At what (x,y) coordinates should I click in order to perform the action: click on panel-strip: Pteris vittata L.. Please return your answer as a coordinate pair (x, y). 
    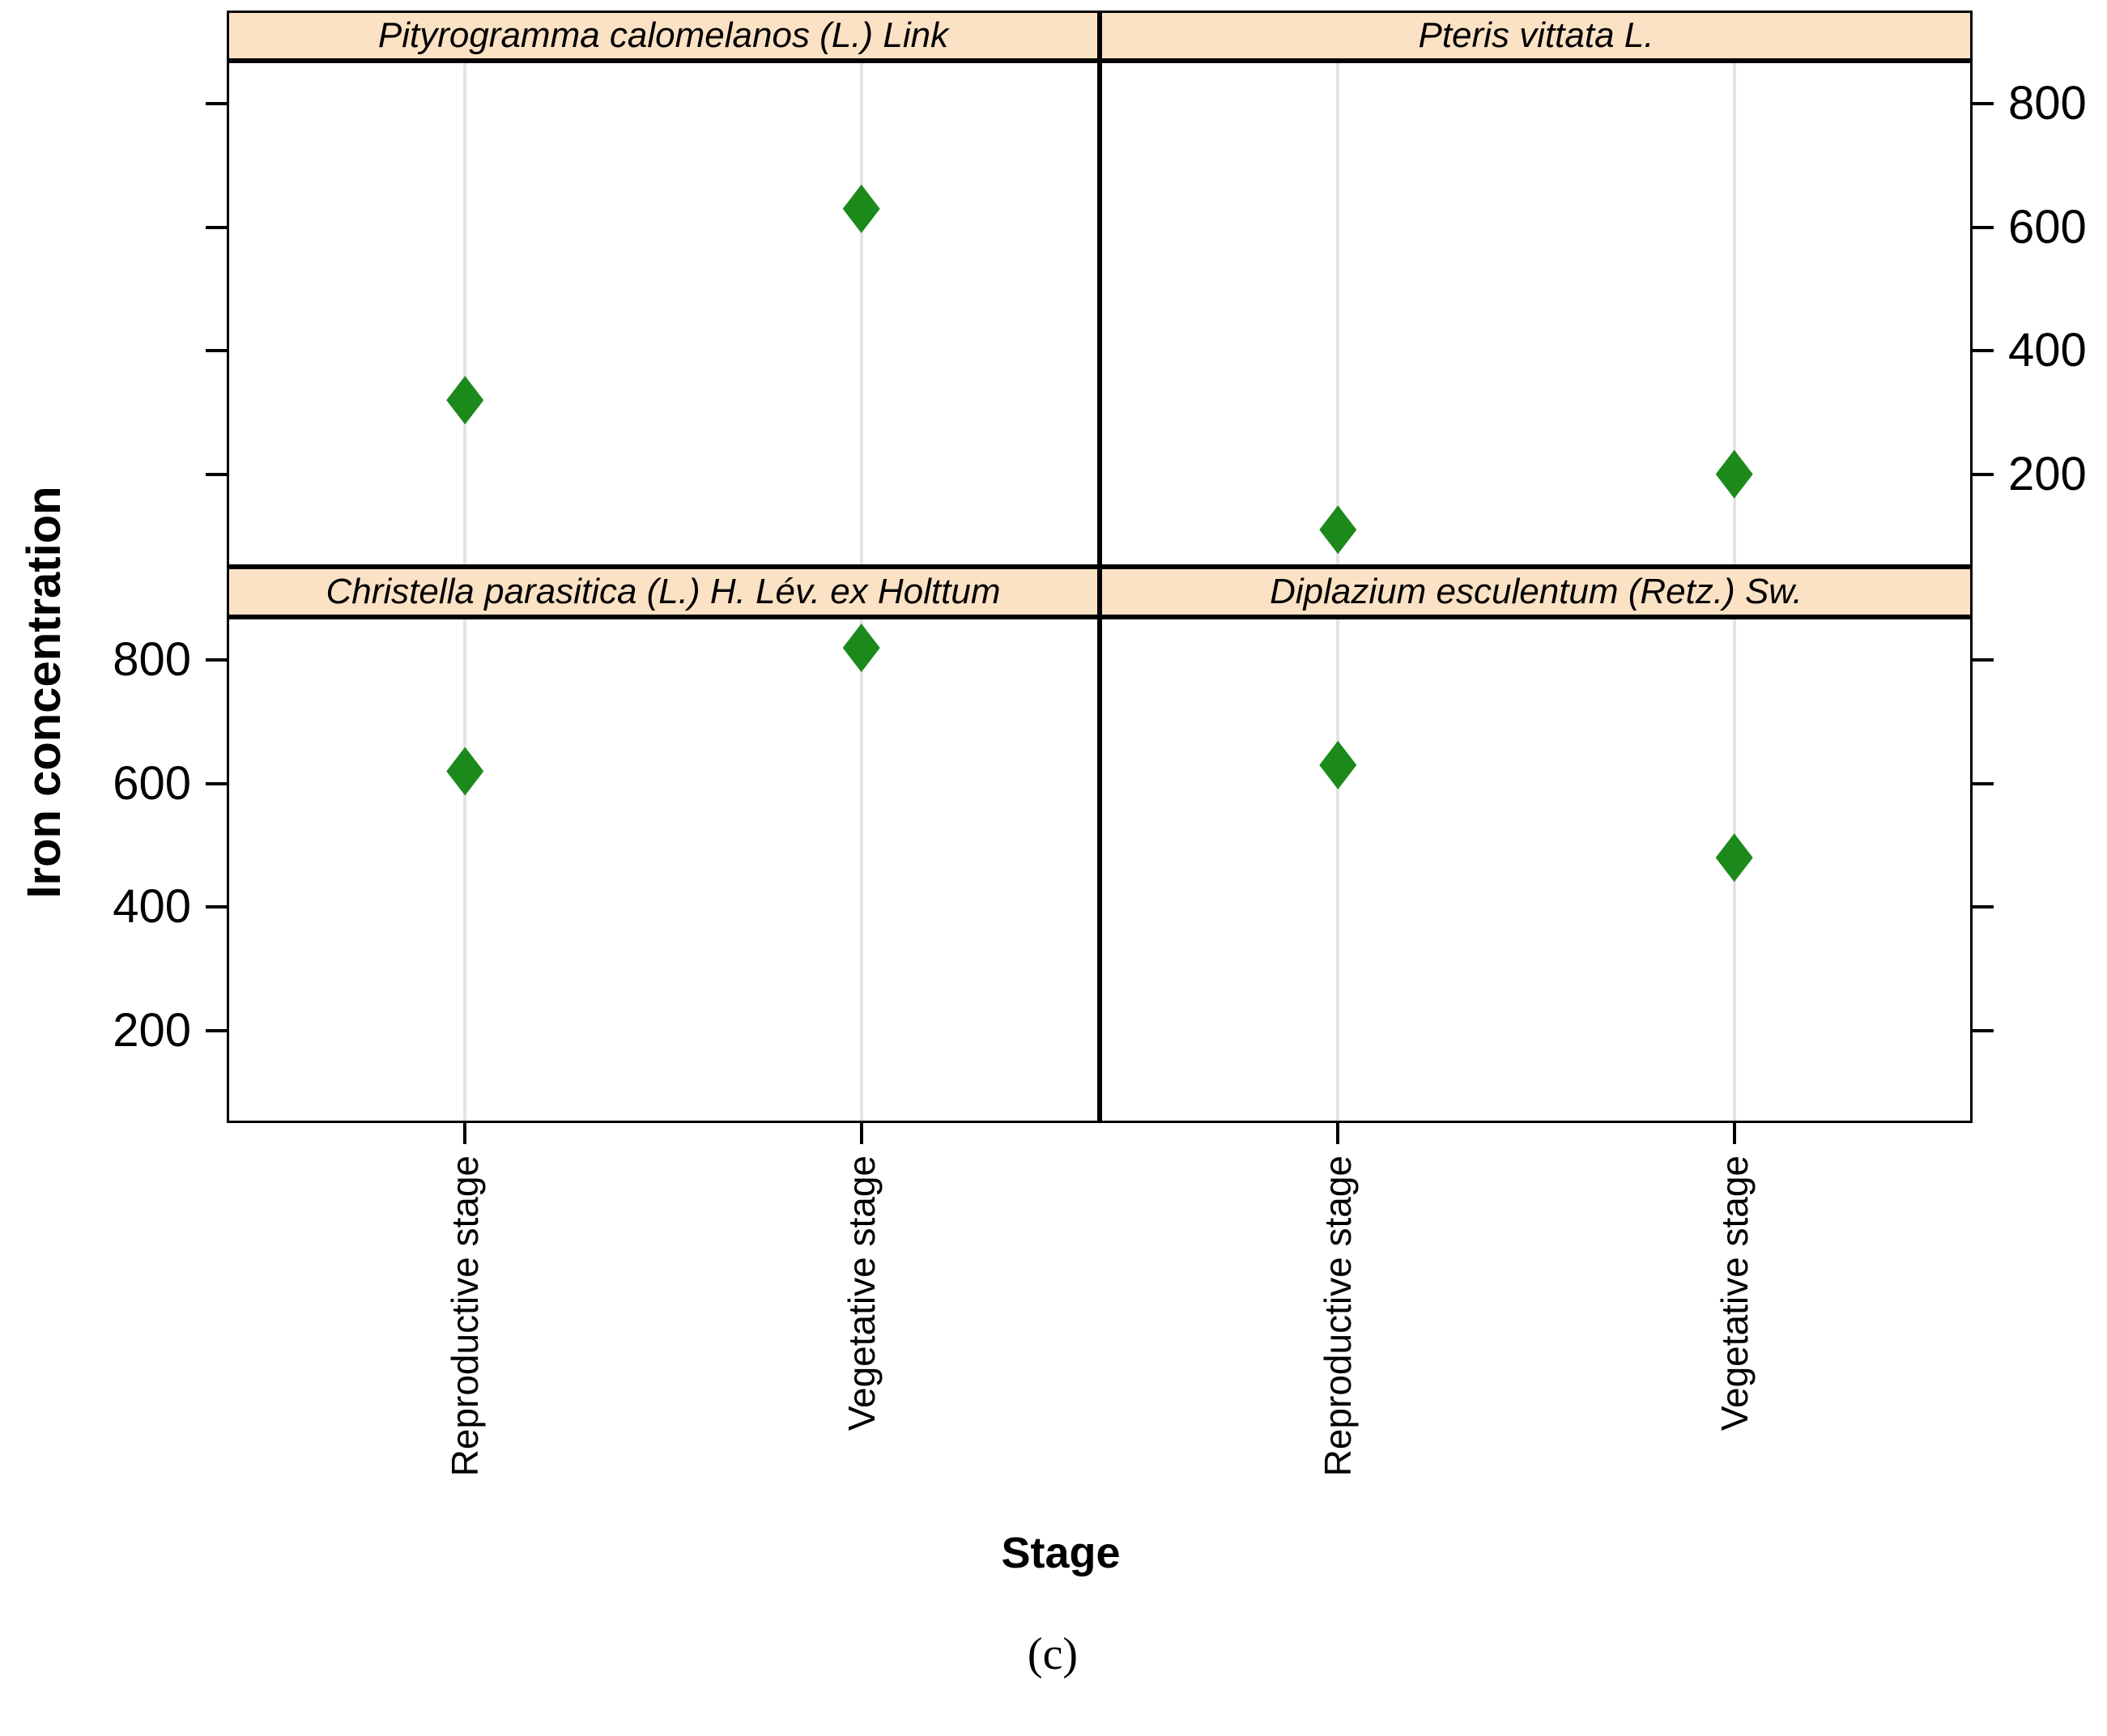
    Looking at the image, I should click on (1536, 36).